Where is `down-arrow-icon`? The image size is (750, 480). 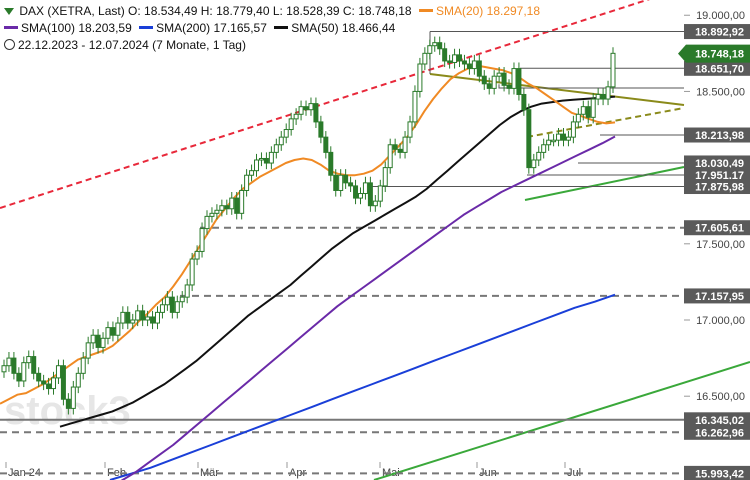 down-arrow-icon is located at coordinates (9, 12).